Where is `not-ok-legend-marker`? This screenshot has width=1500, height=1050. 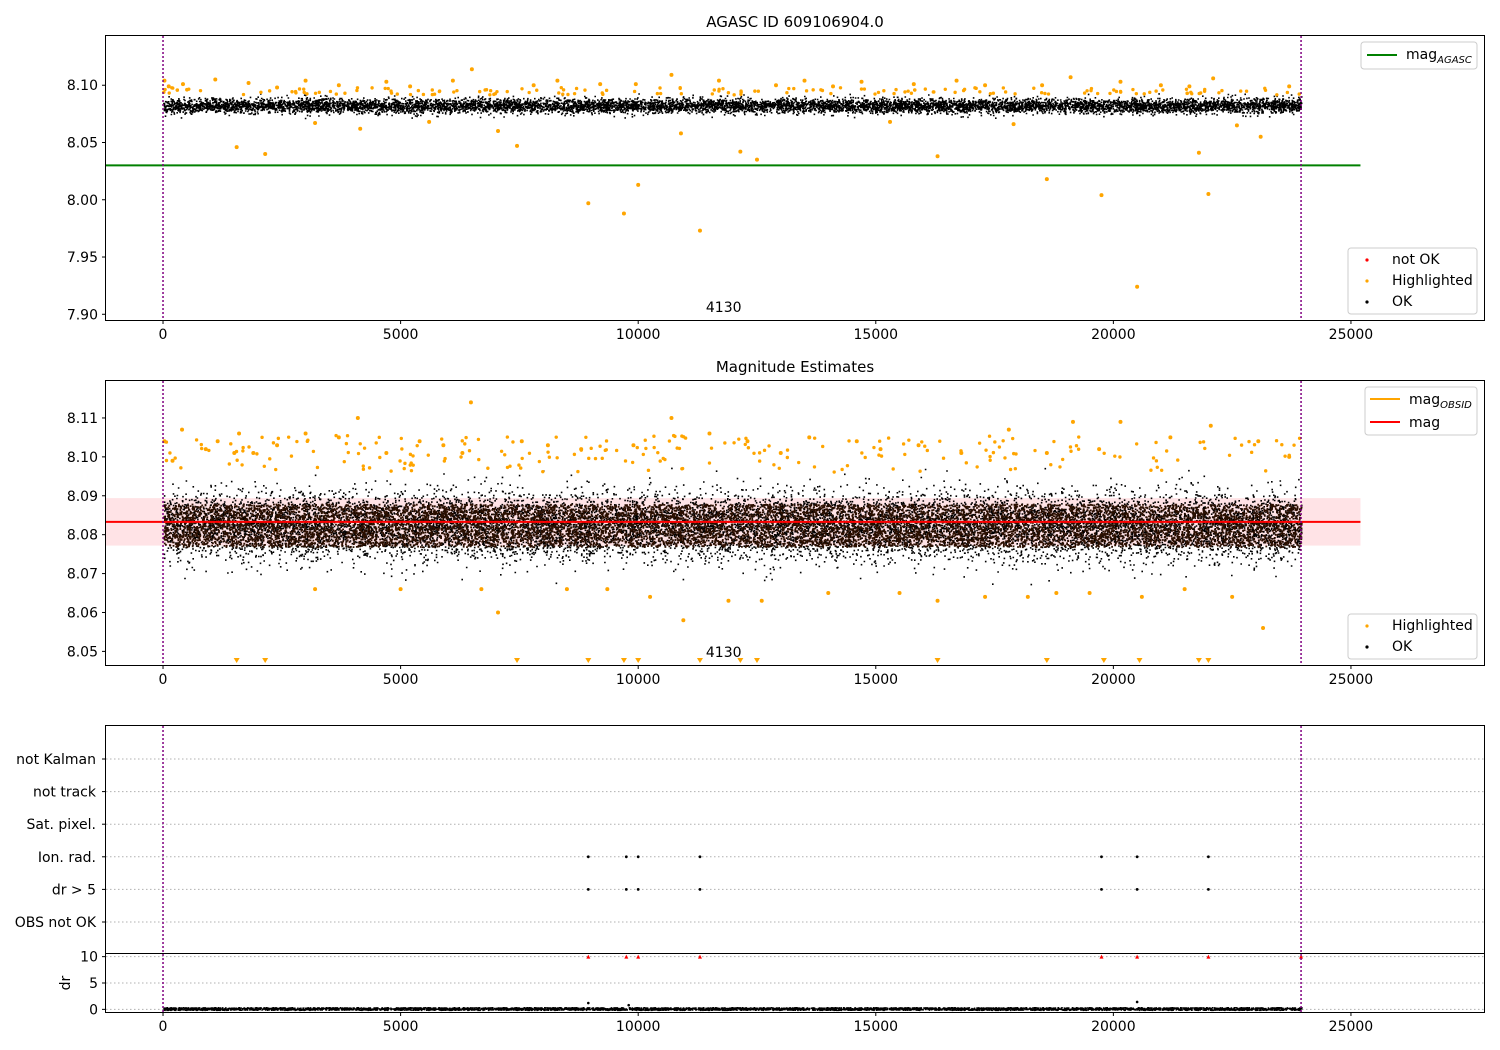
not-ok-legend-marker is located at coordinates (1367, 260).